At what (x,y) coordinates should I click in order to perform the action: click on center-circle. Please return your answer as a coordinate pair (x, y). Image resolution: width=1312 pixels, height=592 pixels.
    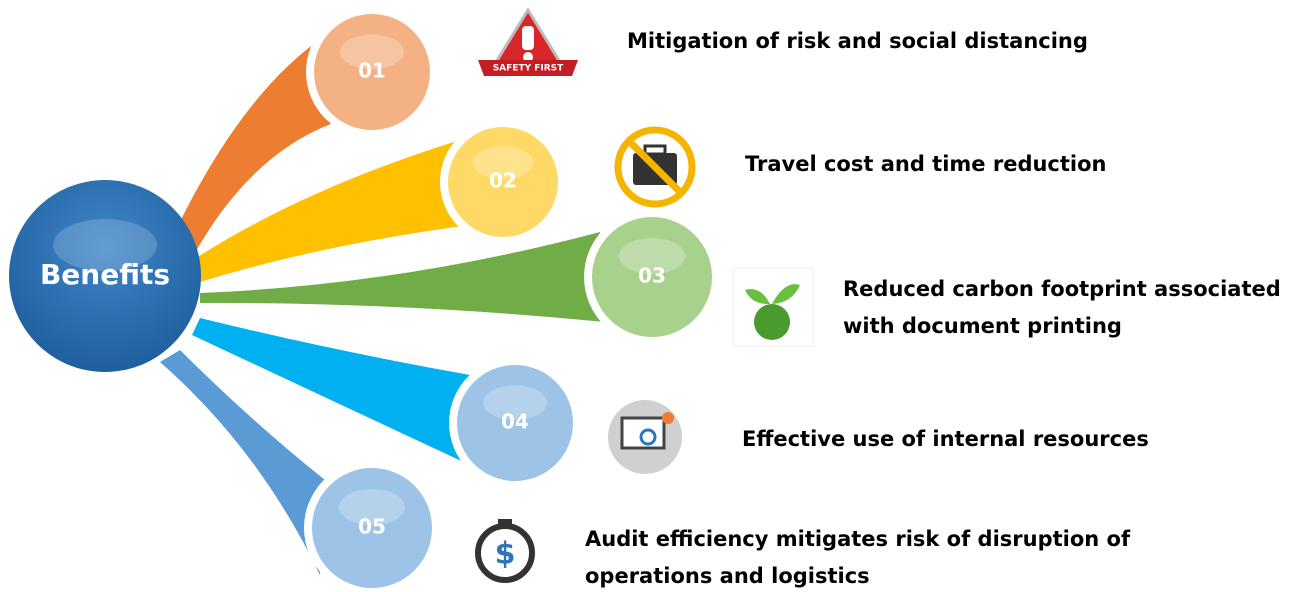
    Looking at the image, I should click on (105, 276).